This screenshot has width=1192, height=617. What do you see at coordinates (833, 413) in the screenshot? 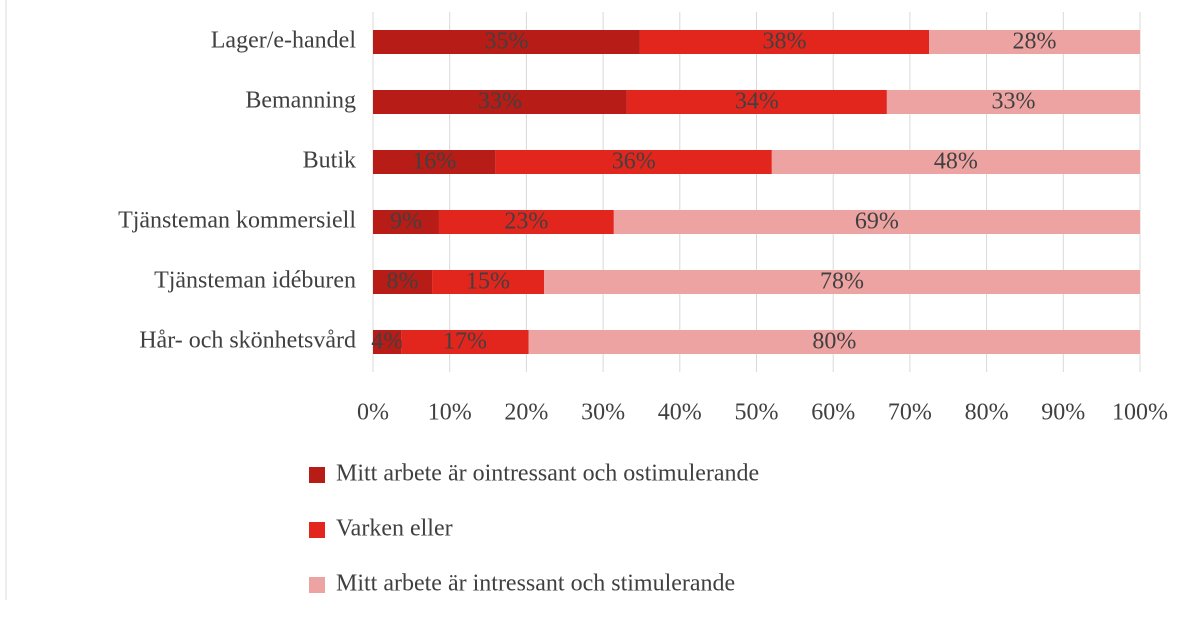
I see `x-tick-label: 60%` at bounding box center [833, 413].